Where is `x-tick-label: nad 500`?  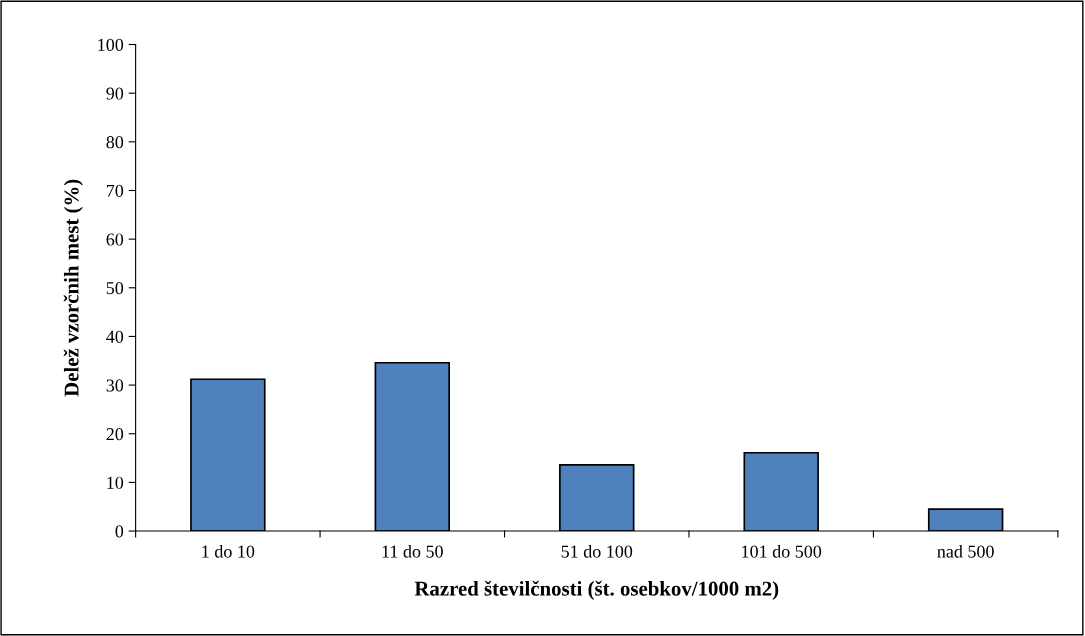 x-tick-label: nad 500 is located at coordinates (965, 551).